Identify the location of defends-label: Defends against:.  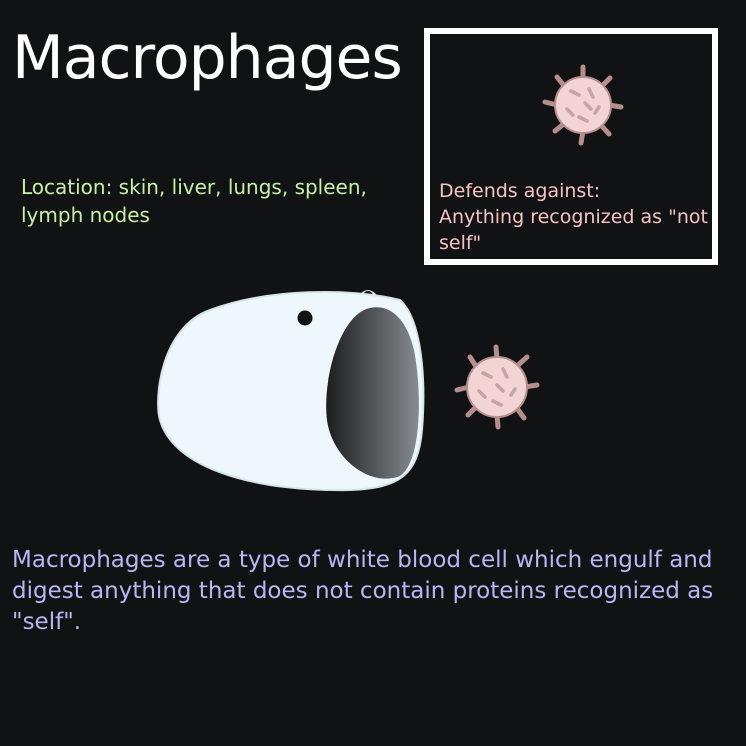
(520, 191).